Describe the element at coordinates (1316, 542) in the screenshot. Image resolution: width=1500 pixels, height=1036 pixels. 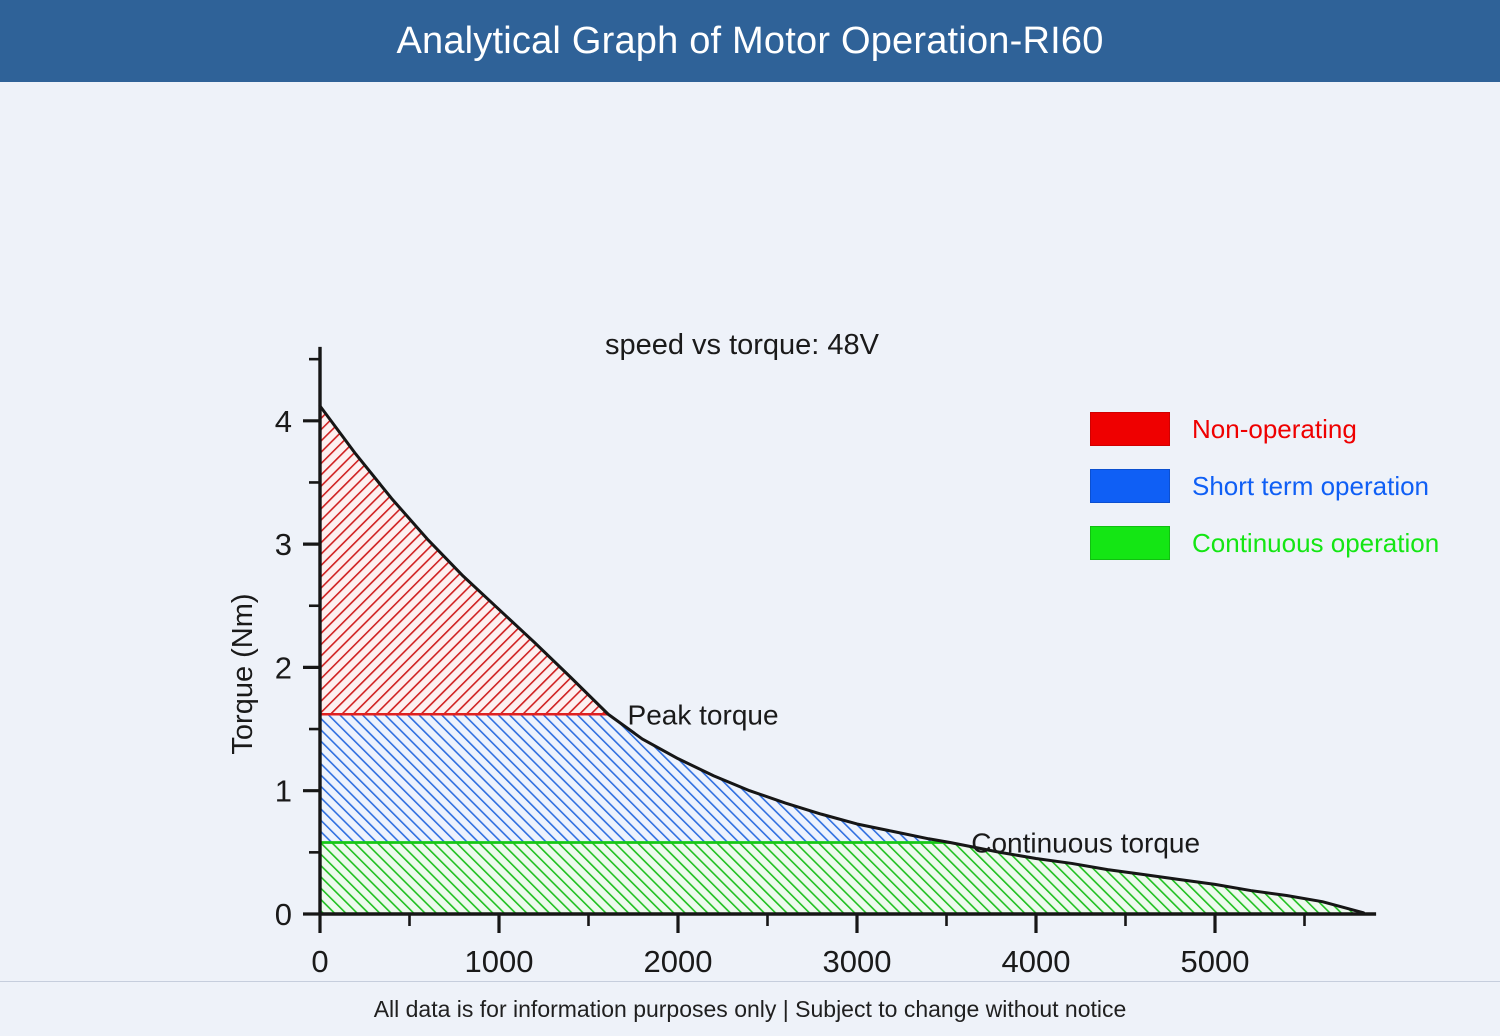
I see `legend-label-continuous-operation: Continuous operation` at that location.